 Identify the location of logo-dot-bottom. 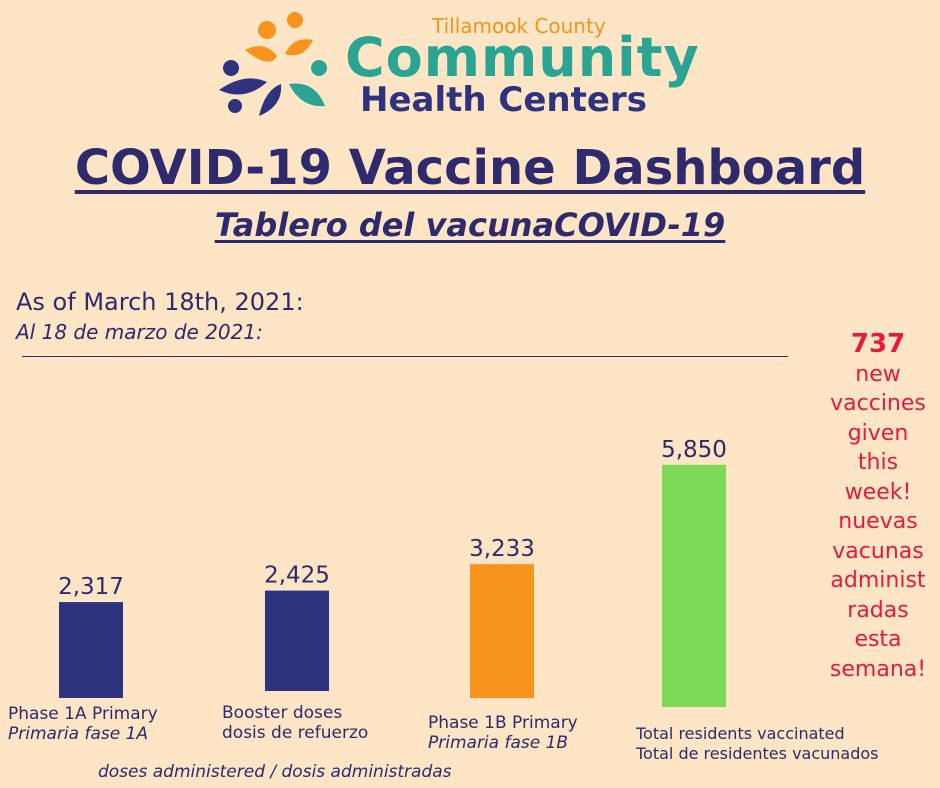
(235, 106).